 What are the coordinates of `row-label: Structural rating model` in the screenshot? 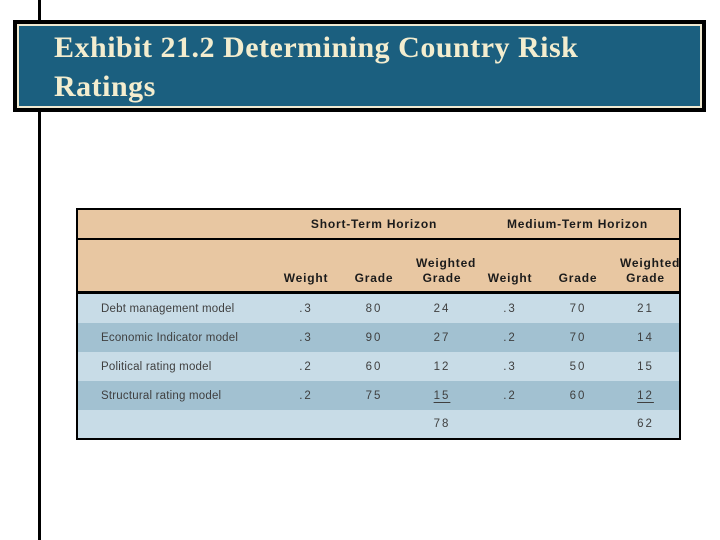 It's located at (174, 395).